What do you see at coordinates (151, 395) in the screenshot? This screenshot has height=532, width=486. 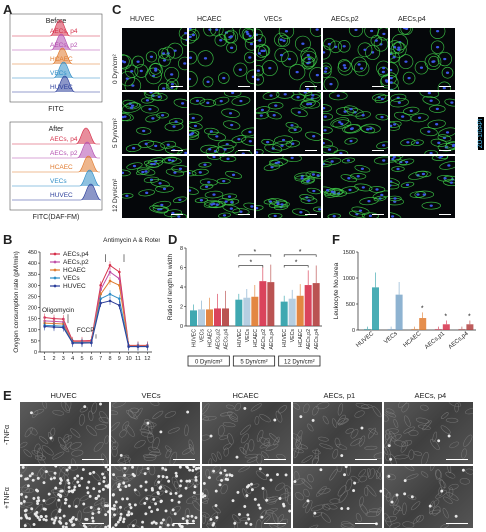 I see `phase-column-label: VECs` at bounding box center [151, 395].